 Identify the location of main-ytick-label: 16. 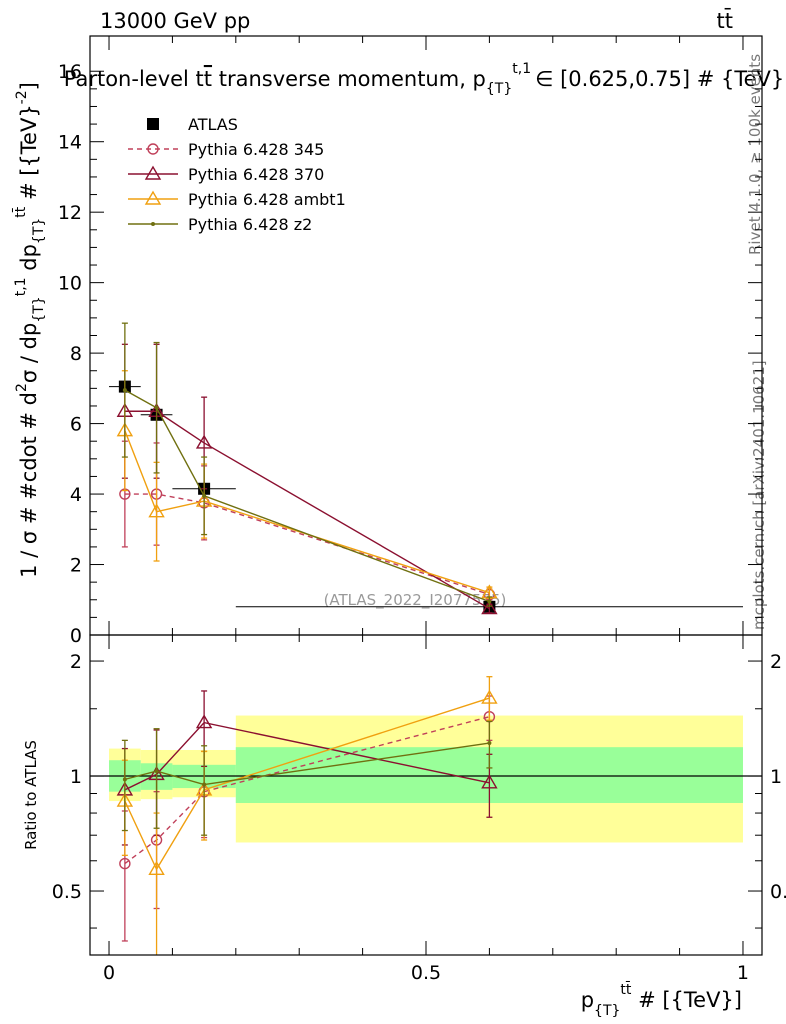
(70, 72).